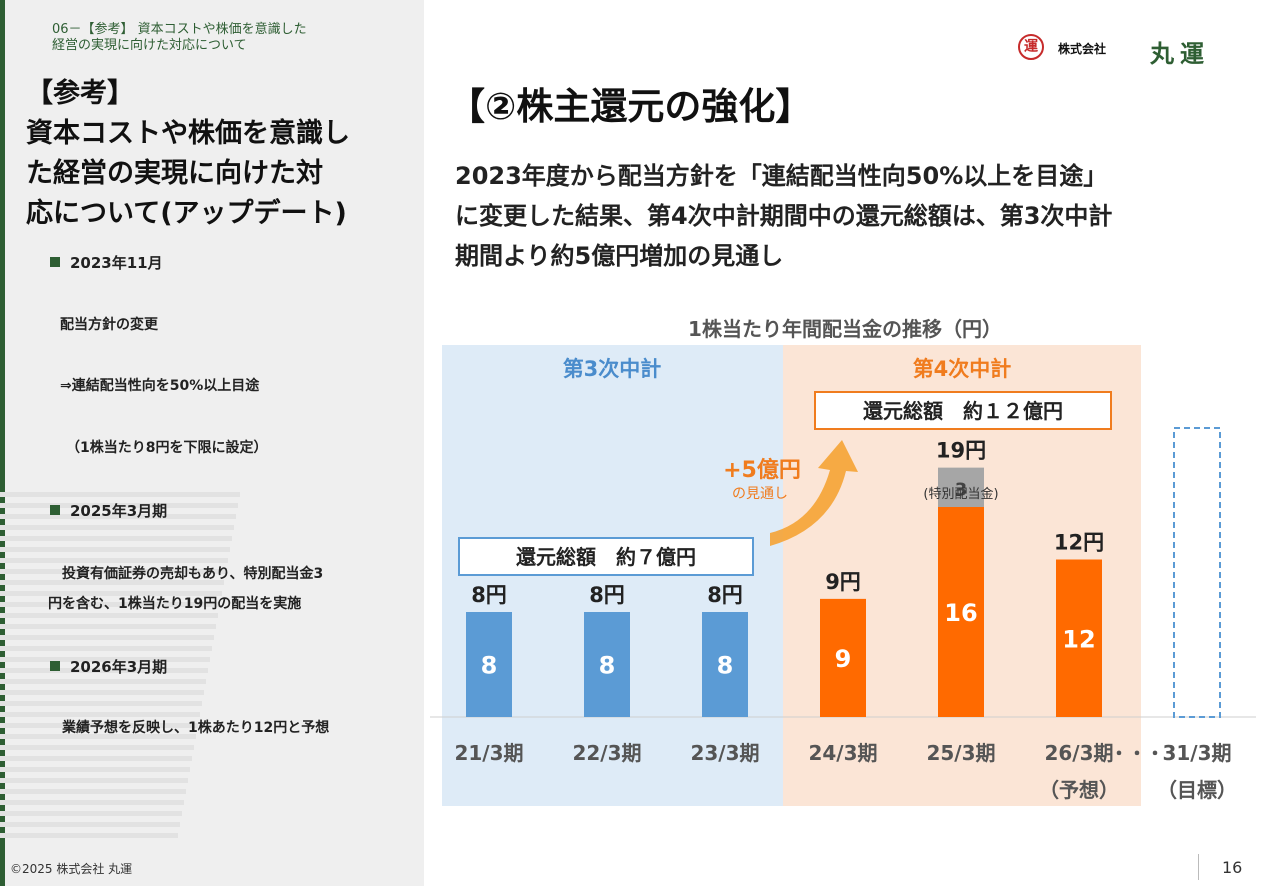  I want to click on section-line: 業績予想を反映し、1株あたり12円と予想, so click(196, 728).